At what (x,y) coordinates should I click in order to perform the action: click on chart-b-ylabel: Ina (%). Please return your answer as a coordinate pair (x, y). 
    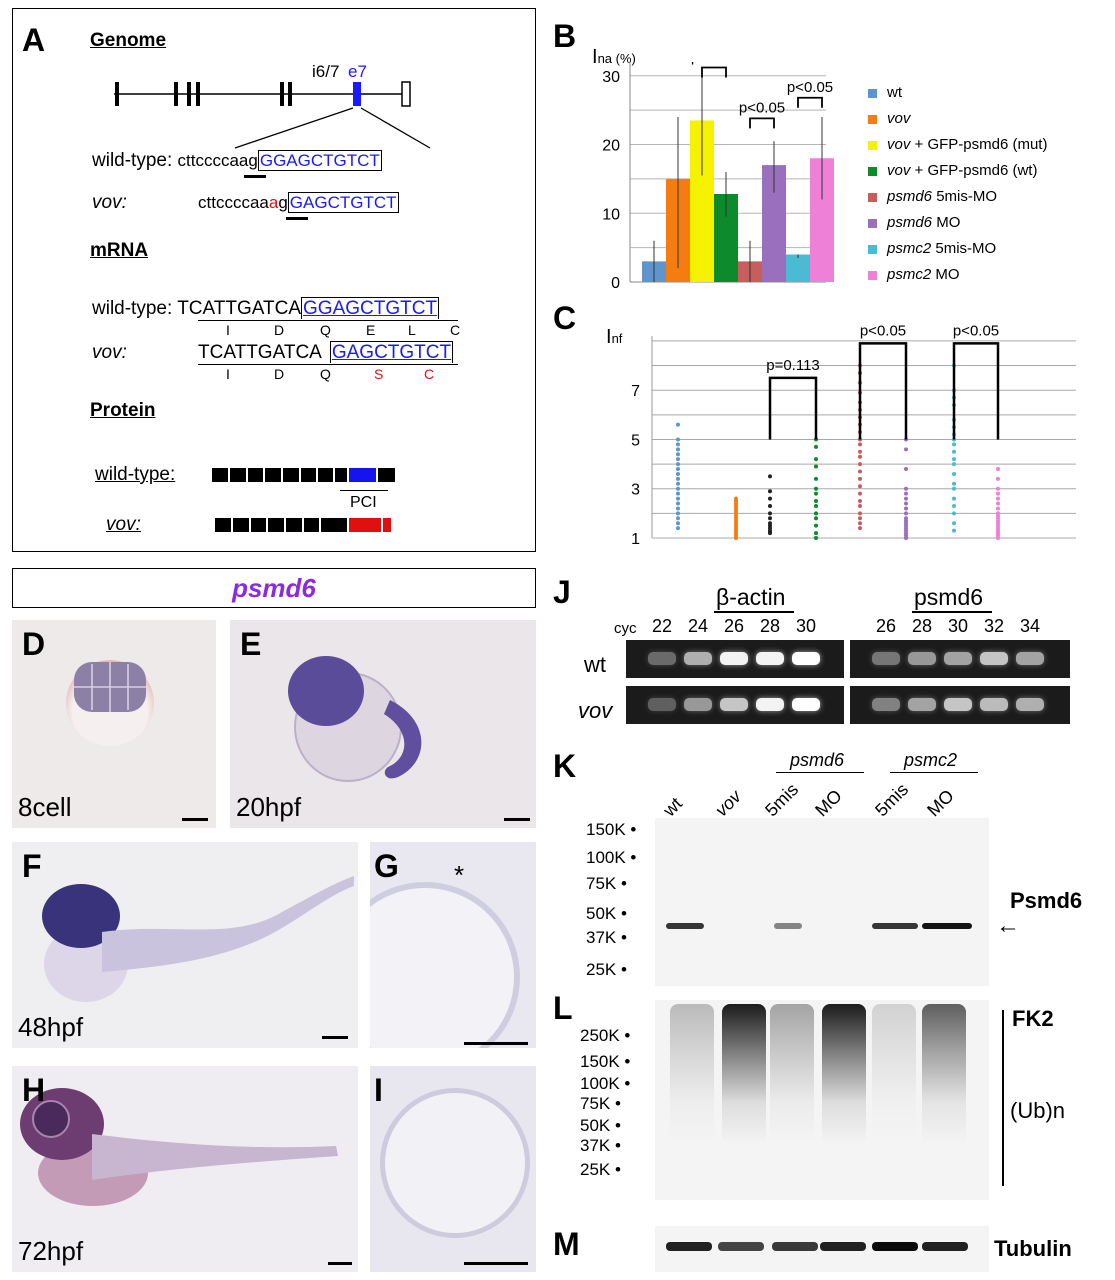
    Looking at the image, I should click on (614, 57).